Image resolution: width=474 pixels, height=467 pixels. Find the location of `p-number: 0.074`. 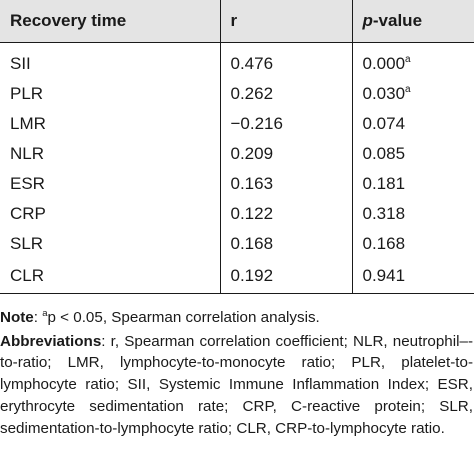

p-number: 0.074 is located at coordinates (384, 123).